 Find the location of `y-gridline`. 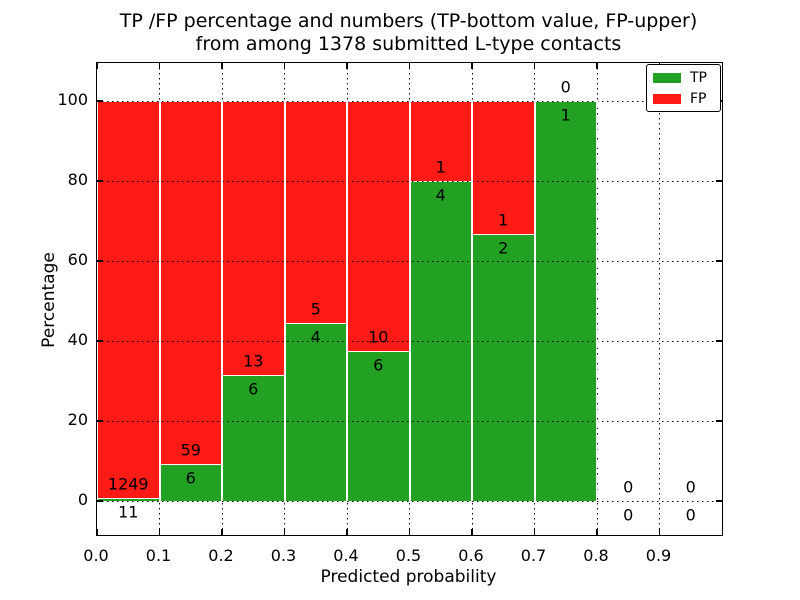

y-gridline is located at coordinates (409, 501).